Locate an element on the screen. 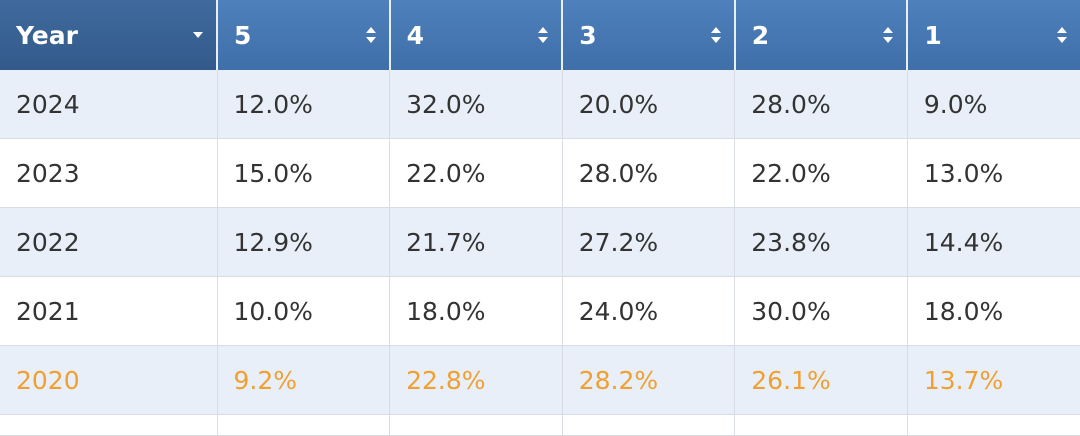 This screenshot has width=1080, height=436. value-cell: 13.0% is located at coordinates (993, 173).